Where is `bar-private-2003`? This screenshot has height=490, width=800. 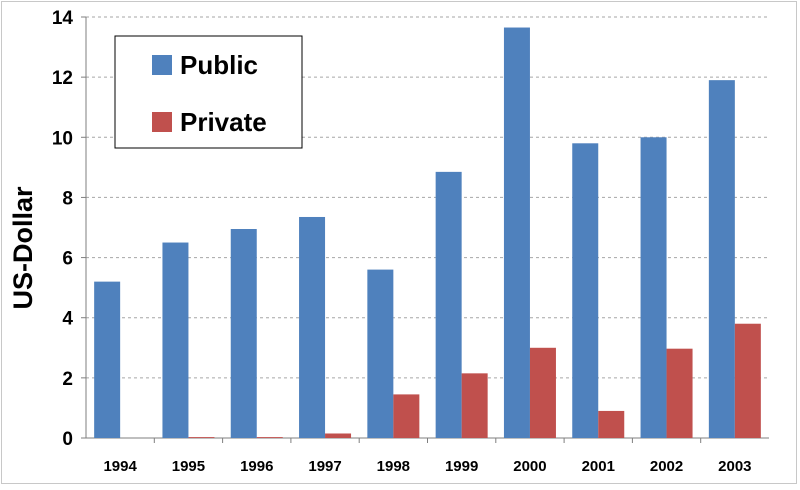 bar-private-2003 is located at coordinates (747, 380).